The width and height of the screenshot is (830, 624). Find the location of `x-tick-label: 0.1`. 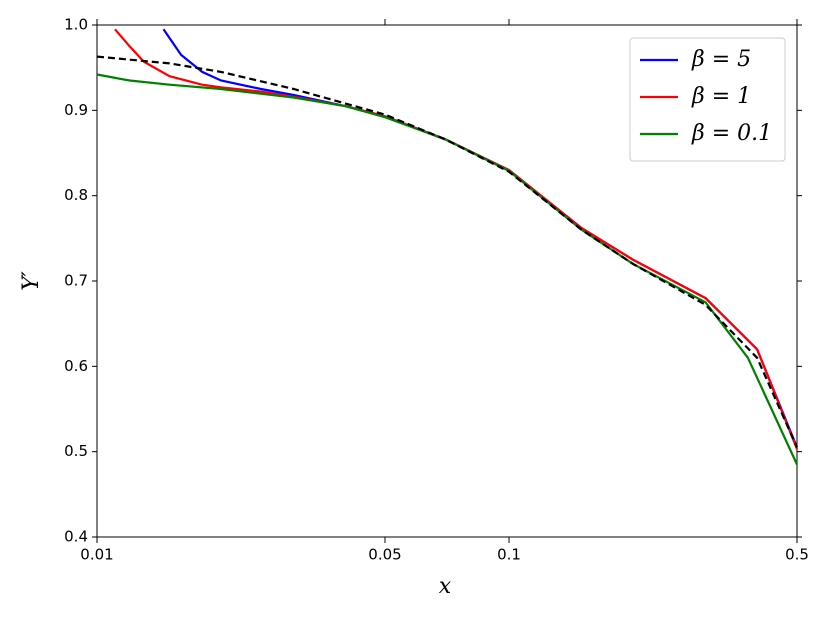

x-tick-label: 0.1 is located at coordinates (509, 555).